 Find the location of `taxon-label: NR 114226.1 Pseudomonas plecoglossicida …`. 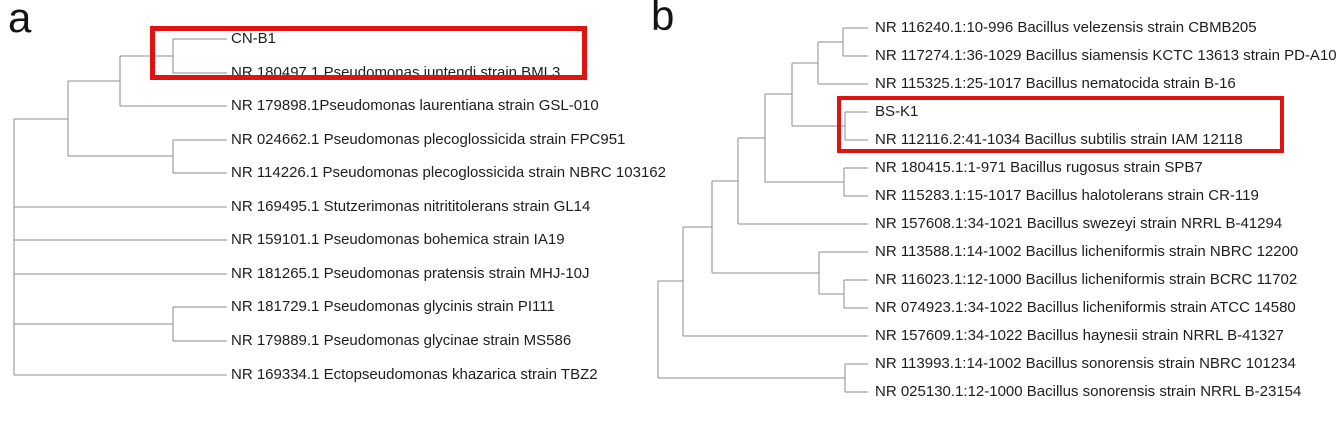

taxon-label: NR 114226.1 Pseudomonas plecoglossicida … is located at coordinates (448, 173).